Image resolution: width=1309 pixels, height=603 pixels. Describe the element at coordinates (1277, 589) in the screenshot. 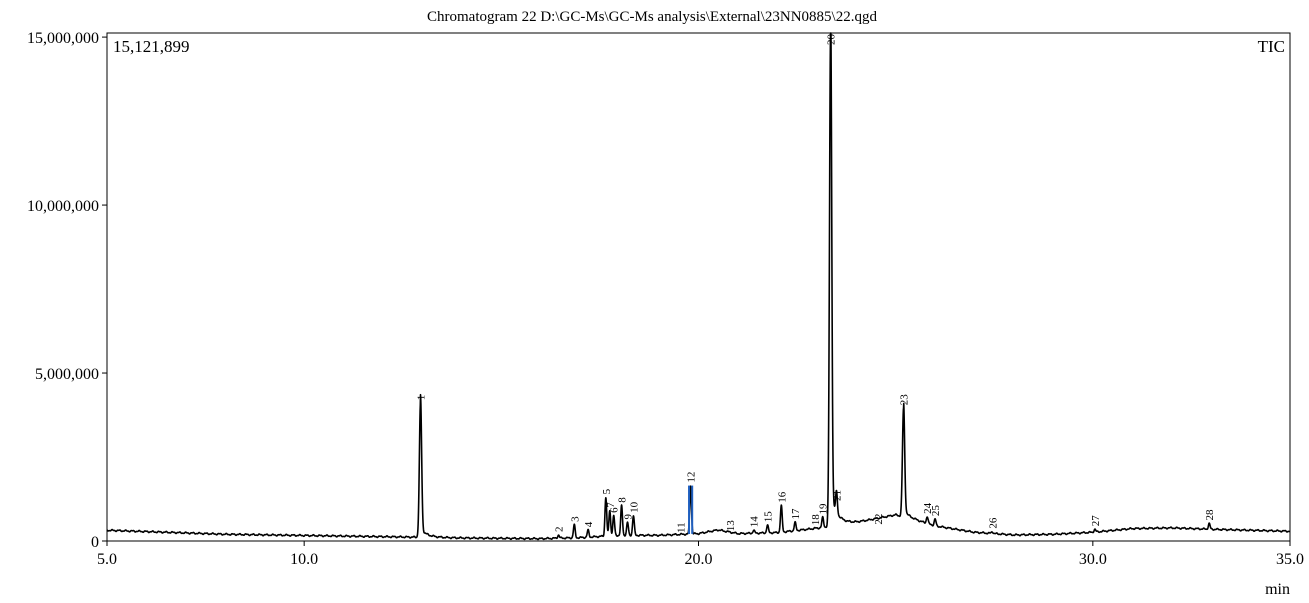

I see `x-axis-unit-label: min` at that location.